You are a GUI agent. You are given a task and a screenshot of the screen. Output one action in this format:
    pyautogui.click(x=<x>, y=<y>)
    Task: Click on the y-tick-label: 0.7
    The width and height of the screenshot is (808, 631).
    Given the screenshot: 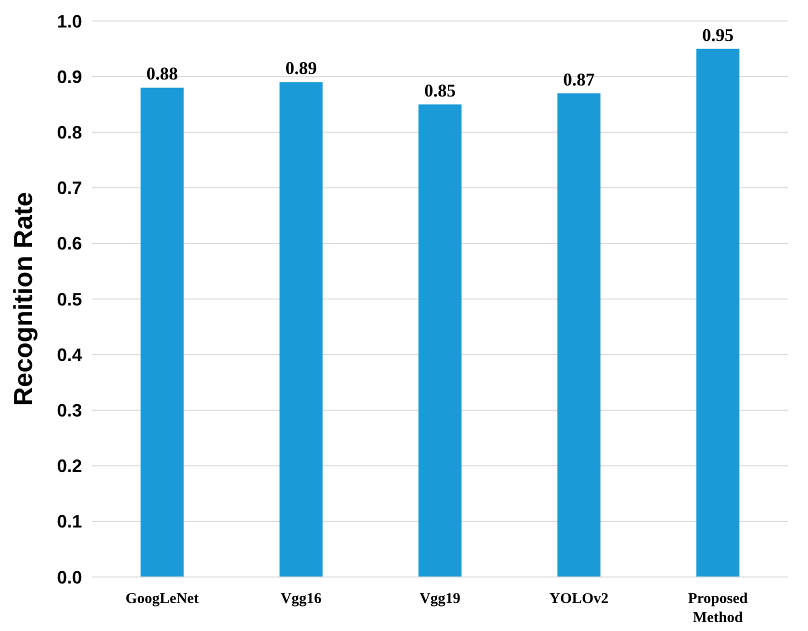 What is the action you would take?
    pyautogui.click(x=69, y=188)
    